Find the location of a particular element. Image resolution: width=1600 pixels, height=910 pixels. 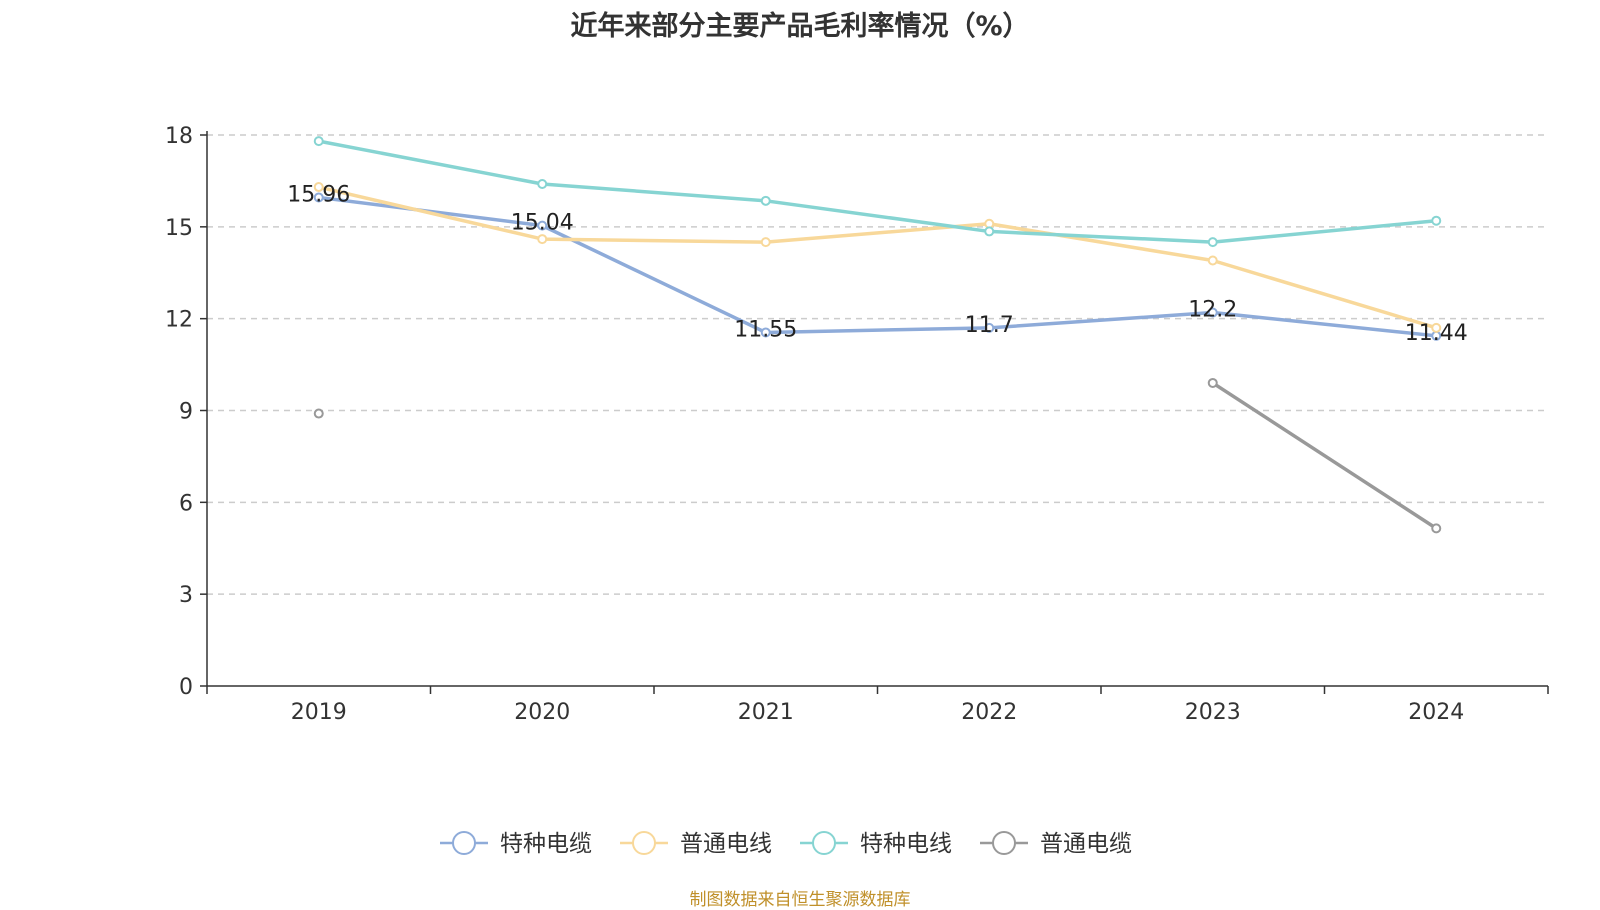

y-tick-label-3: 3 is located at coordinates (186, 595).